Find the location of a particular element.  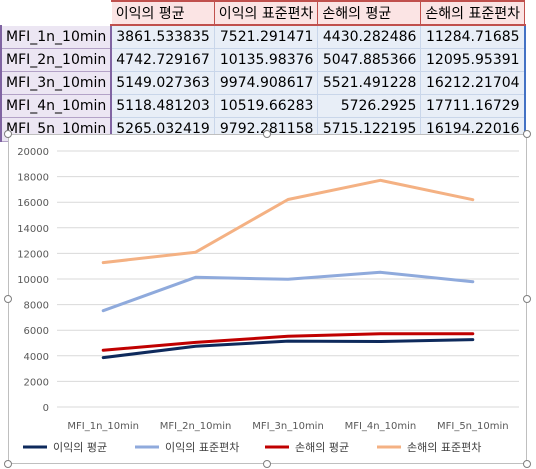

y-tick-label: 4000 is located at coordinates (36, 357).